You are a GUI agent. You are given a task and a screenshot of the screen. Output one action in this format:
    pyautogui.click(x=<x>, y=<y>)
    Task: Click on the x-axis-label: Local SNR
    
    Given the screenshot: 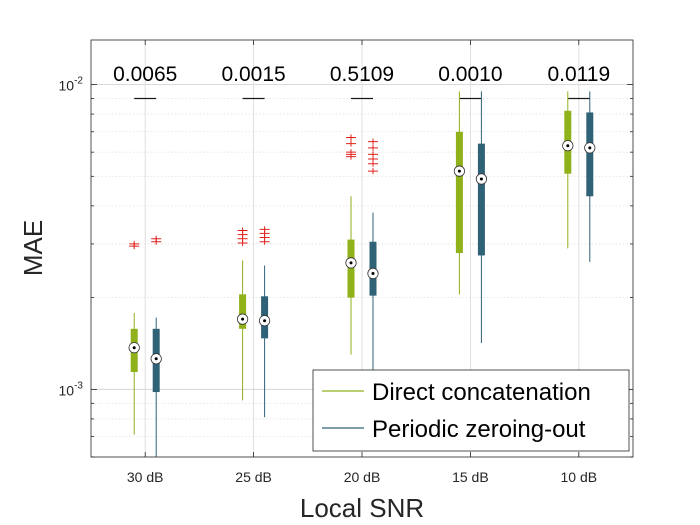 What is the action you would take?
    pyautogui.click(x=362, y=508)
    